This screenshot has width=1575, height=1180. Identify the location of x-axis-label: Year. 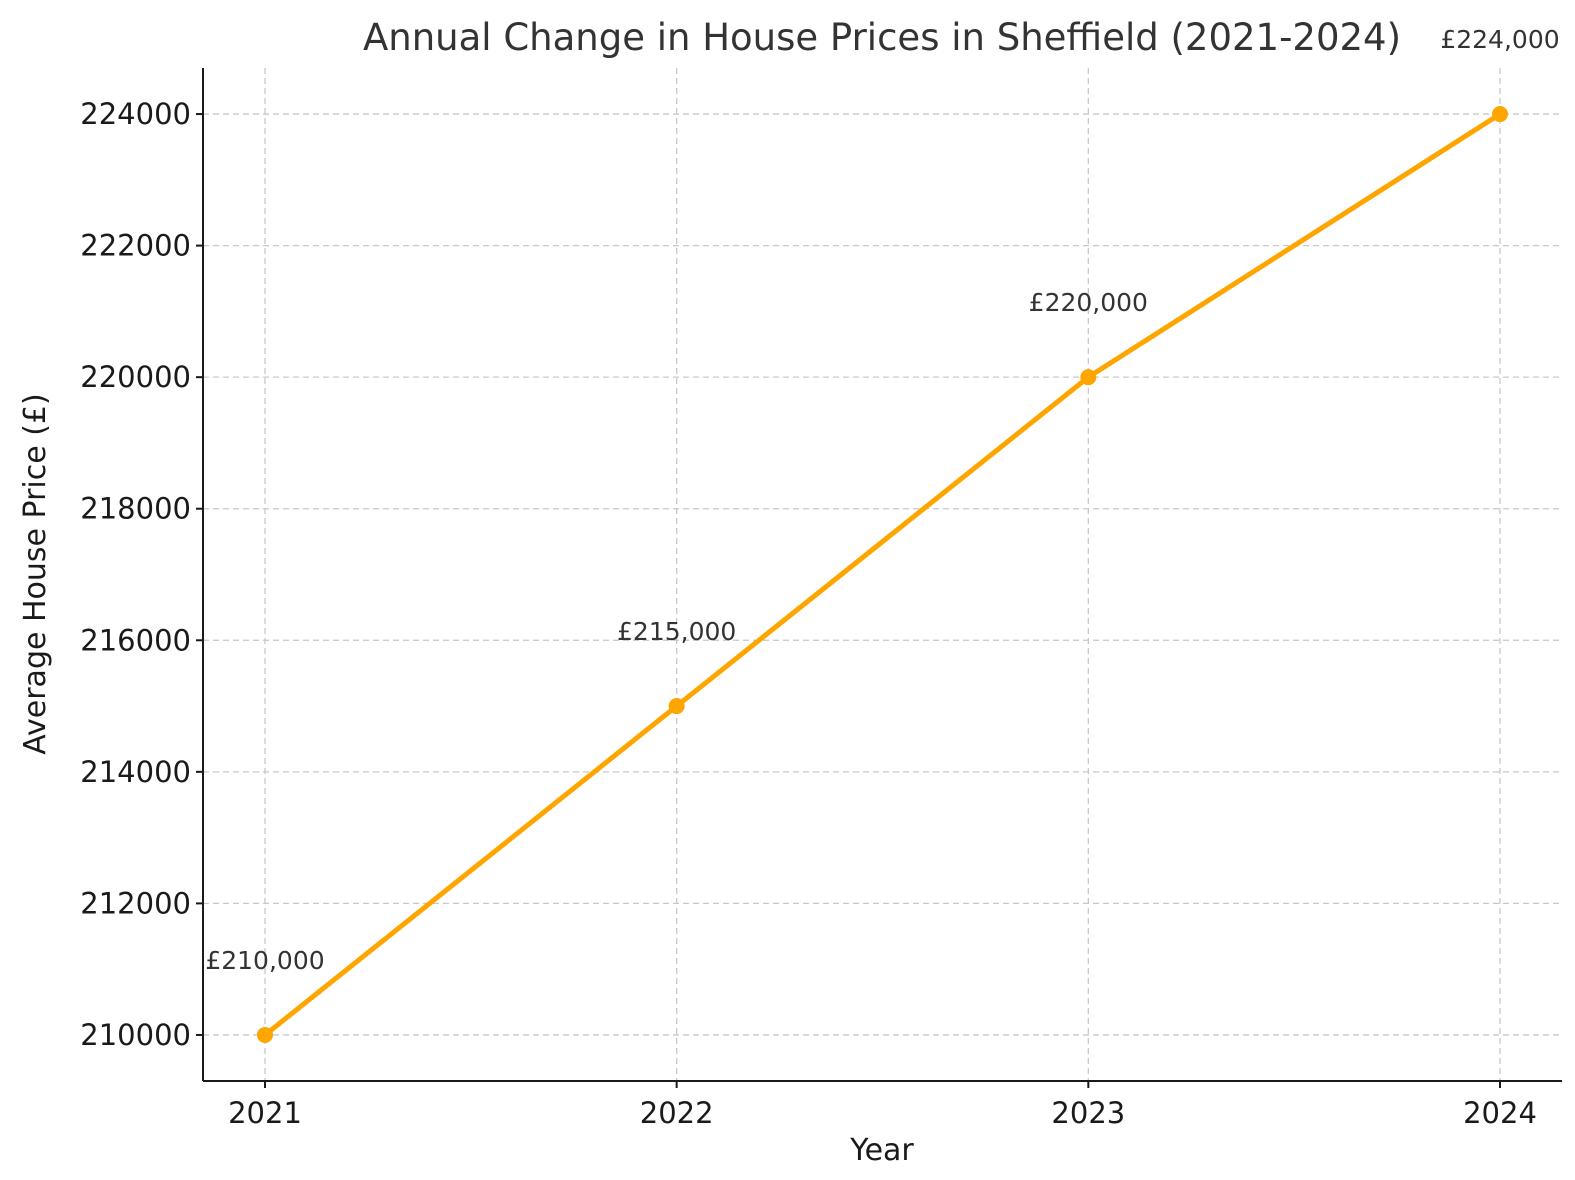
(881, 1150).